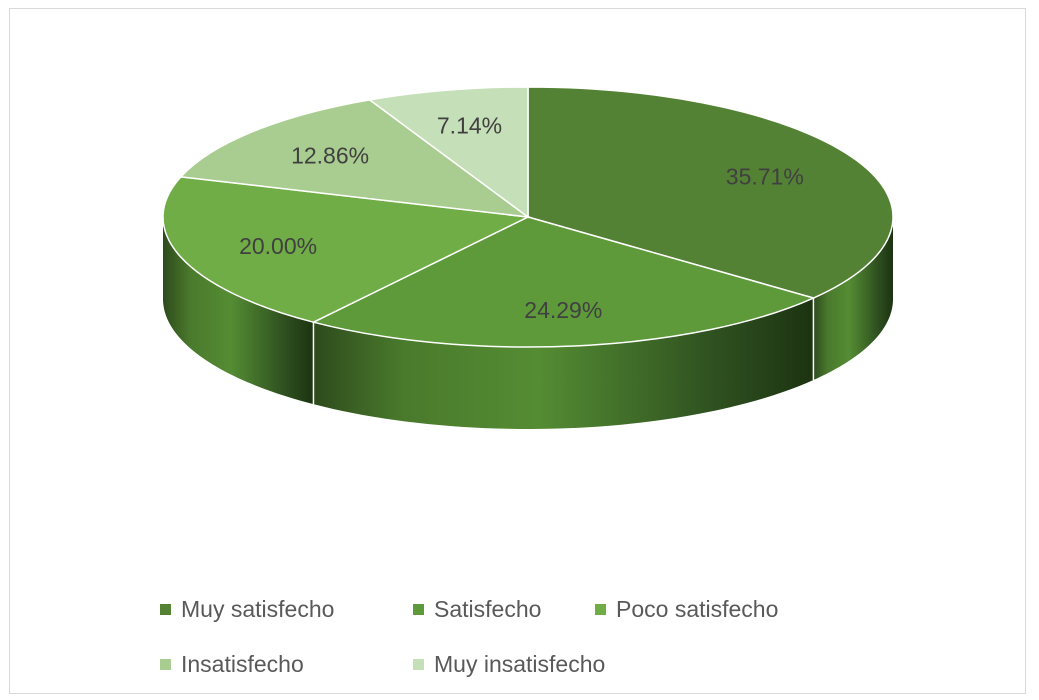  I want to click on data-label-muy-satisfecho: 35.71%, so click(765, 176).